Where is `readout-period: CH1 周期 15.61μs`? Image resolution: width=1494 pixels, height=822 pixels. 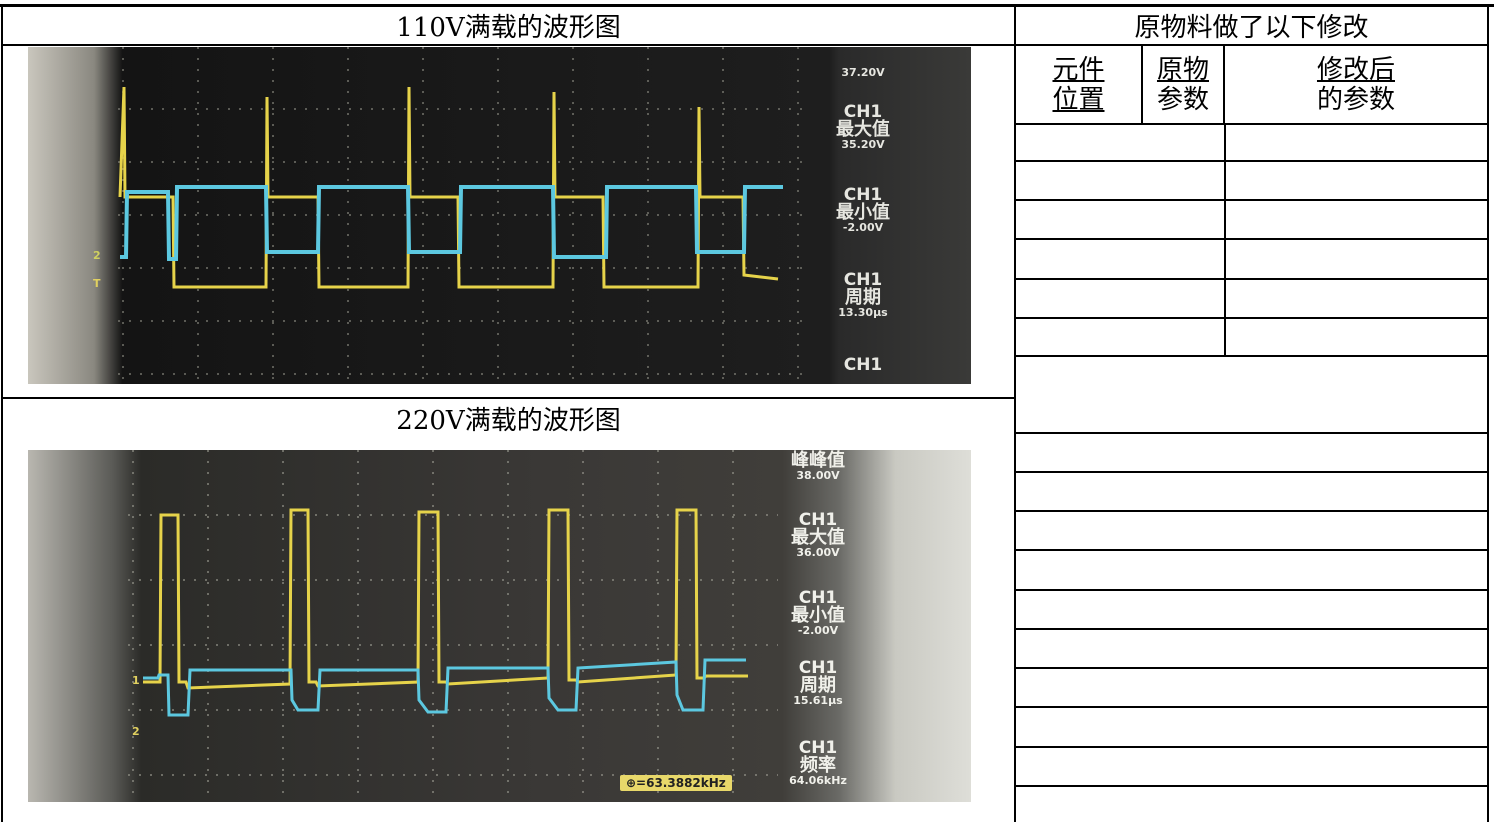 readout-period: CH1 周期 15.61μs is located at coordinates (818, 682).